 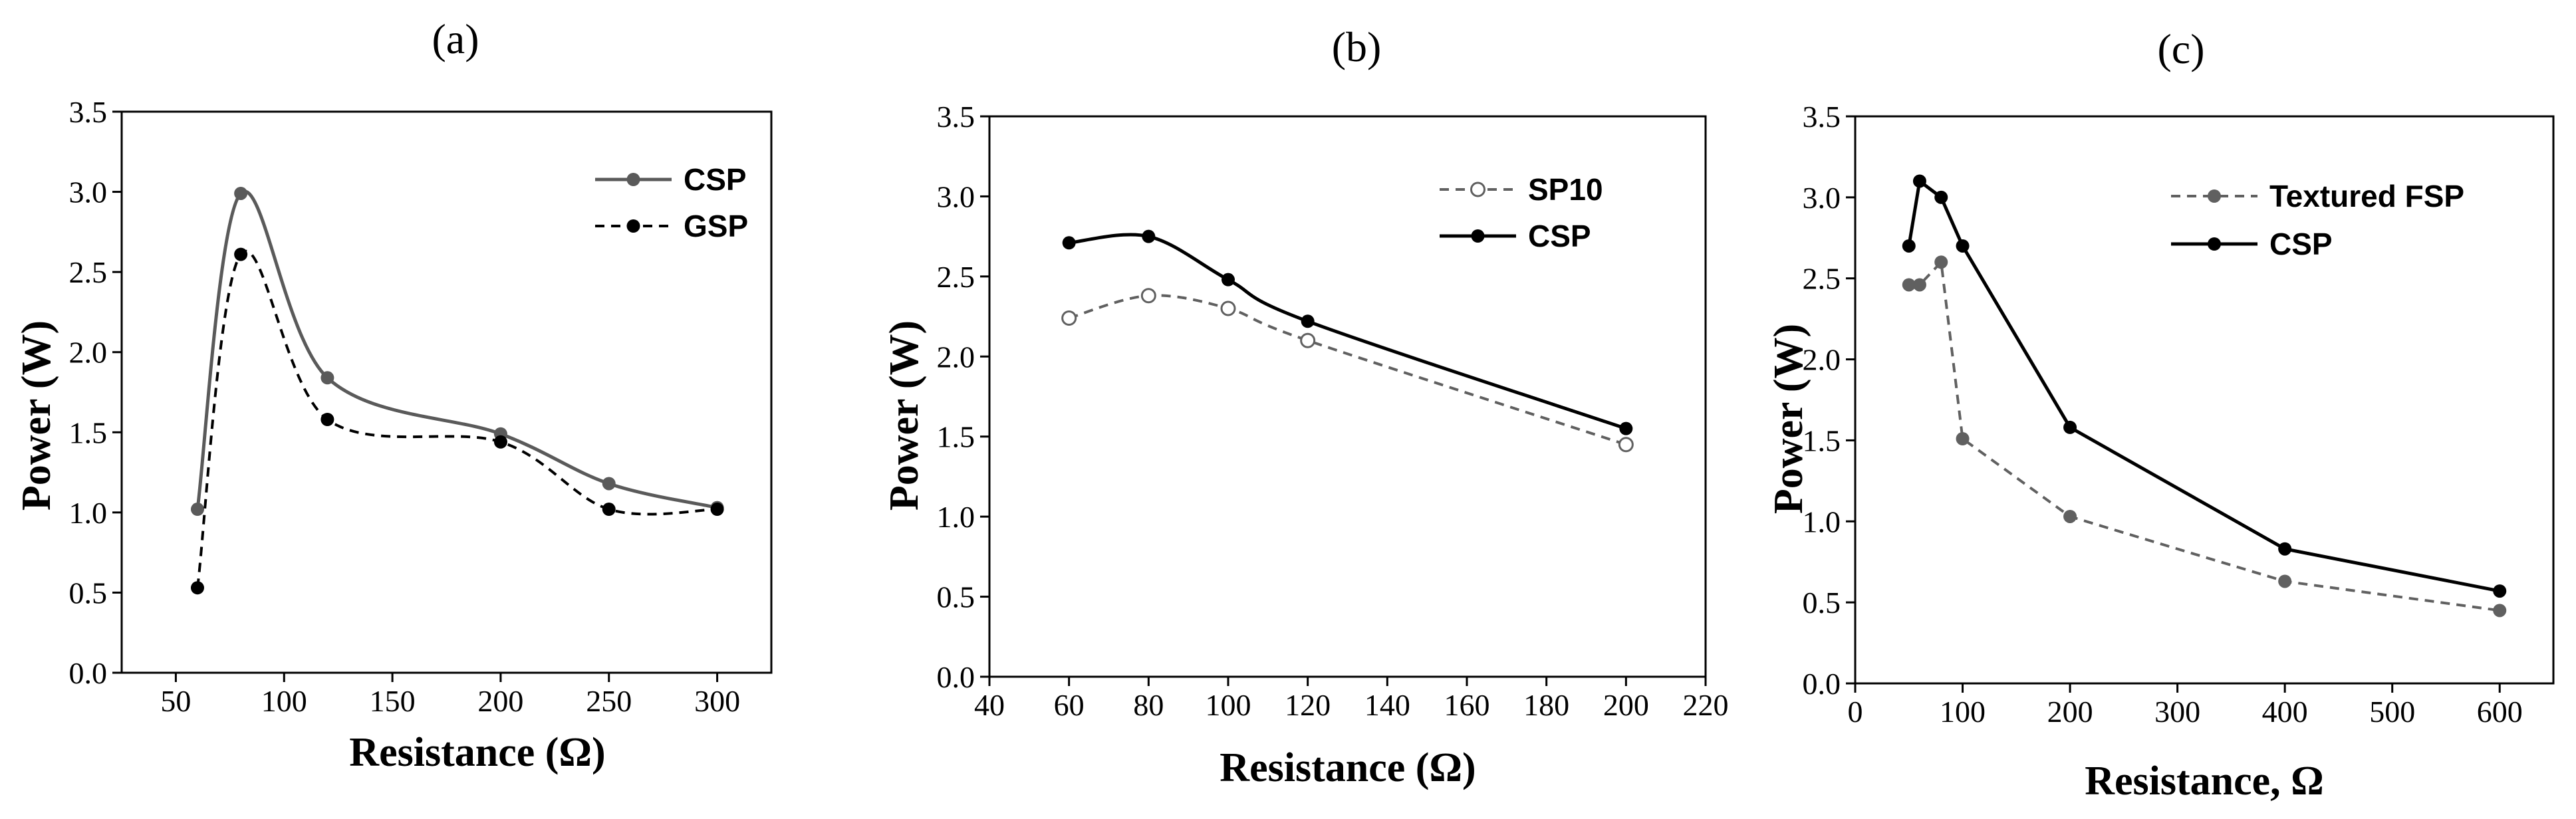 What do you see at coordinates (1855, 712) in the screenshot?
I see `x-tick-label: 0` at bounding box center [1855, 712].